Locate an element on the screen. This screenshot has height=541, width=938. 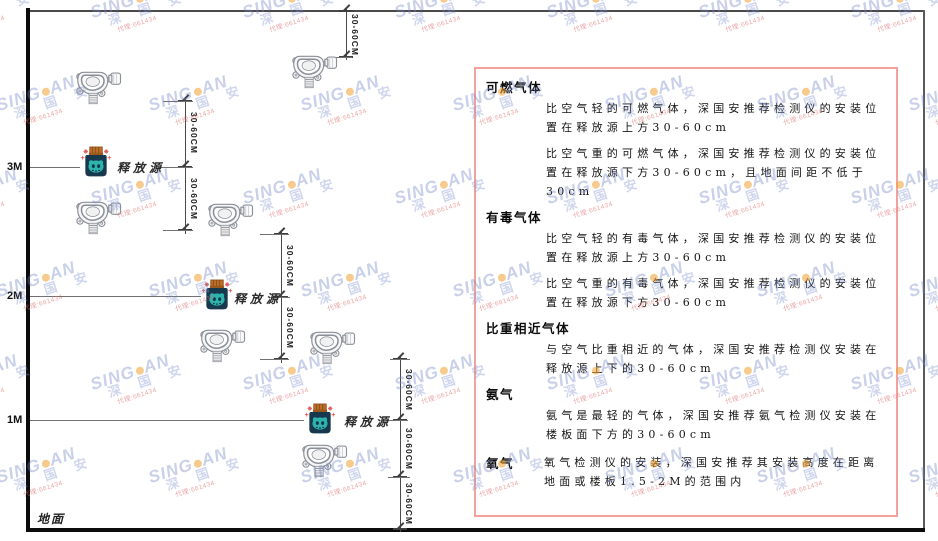
level-line-2m is located at coordinates (115, 296).